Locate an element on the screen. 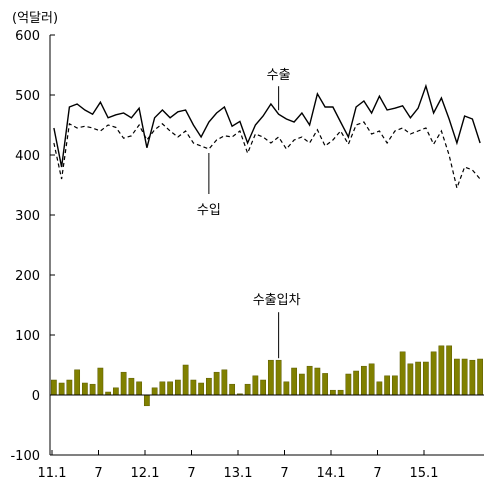 This screenshot has height=491, width=485. x-tick-label: 11.1 is located at coordinates (52, 473).